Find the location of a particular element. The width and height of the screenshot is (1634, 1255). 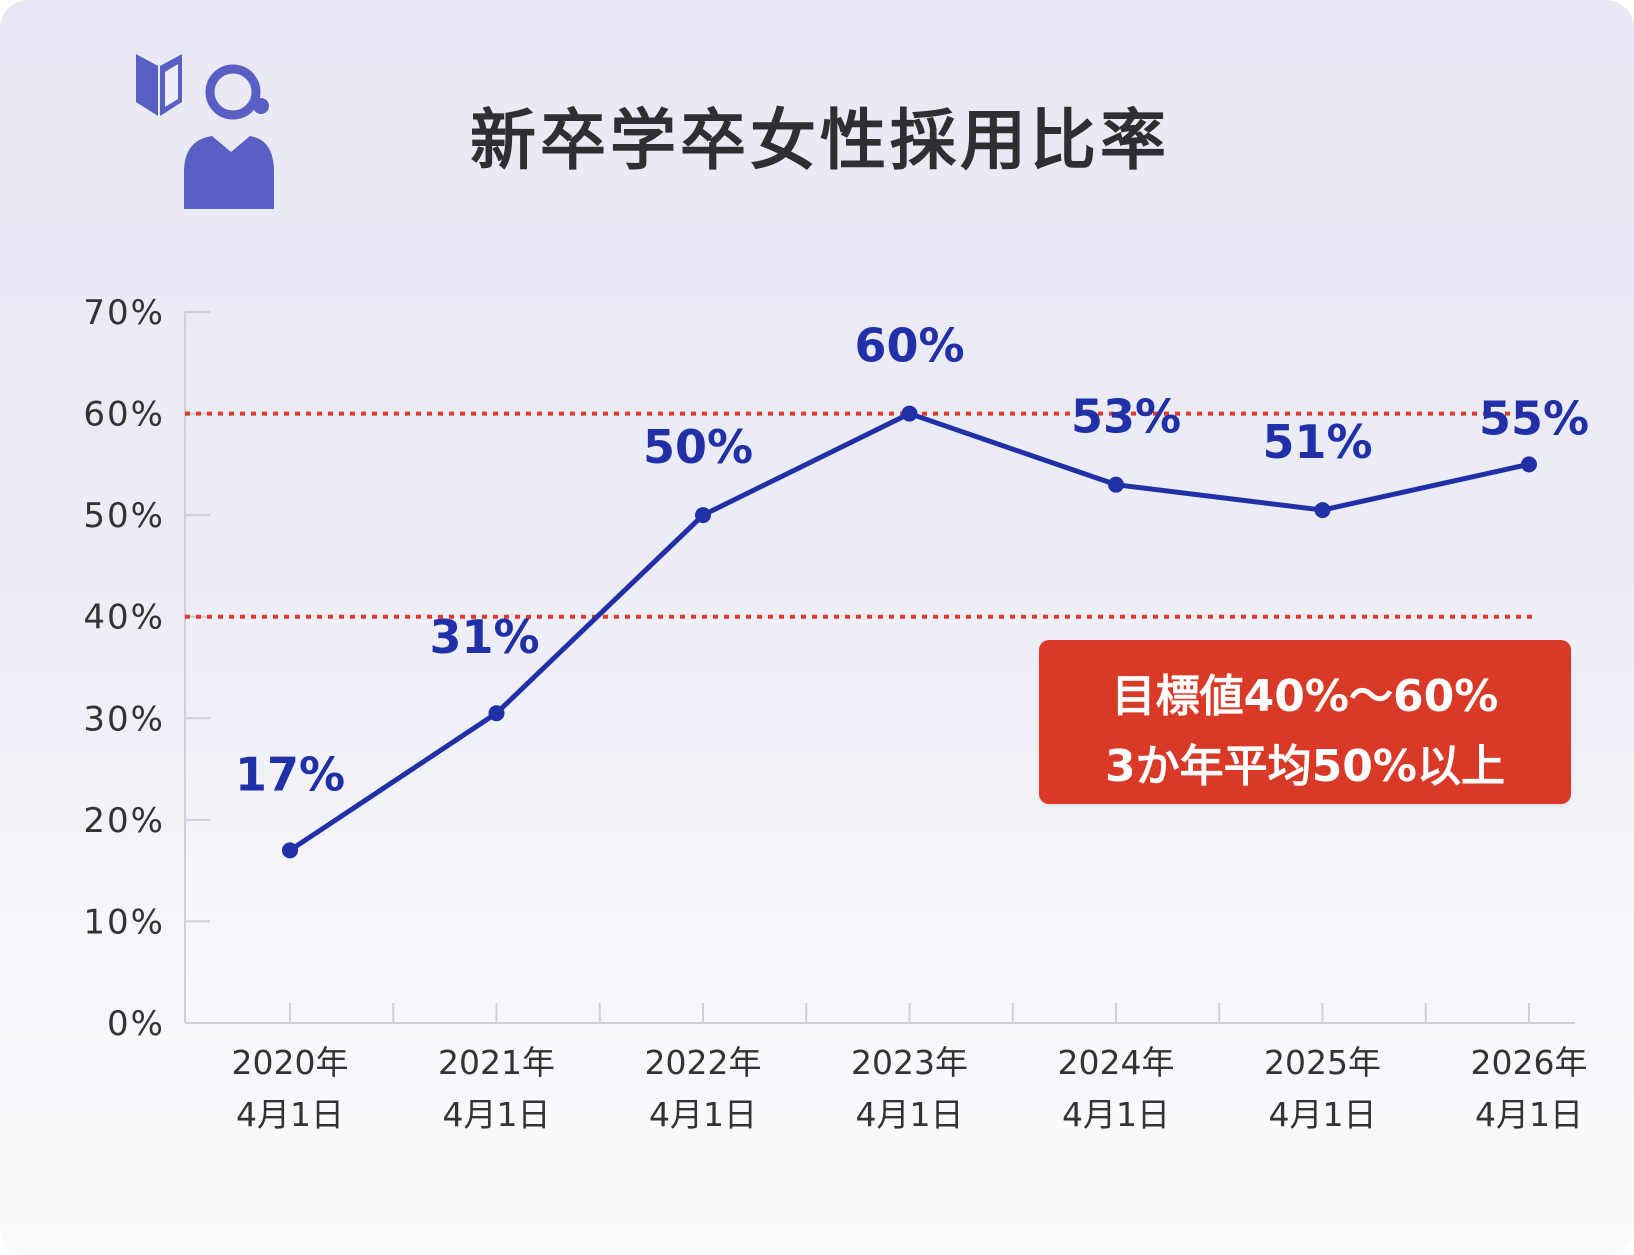

beginner-mark-icon is located at coordinates (147, 85).